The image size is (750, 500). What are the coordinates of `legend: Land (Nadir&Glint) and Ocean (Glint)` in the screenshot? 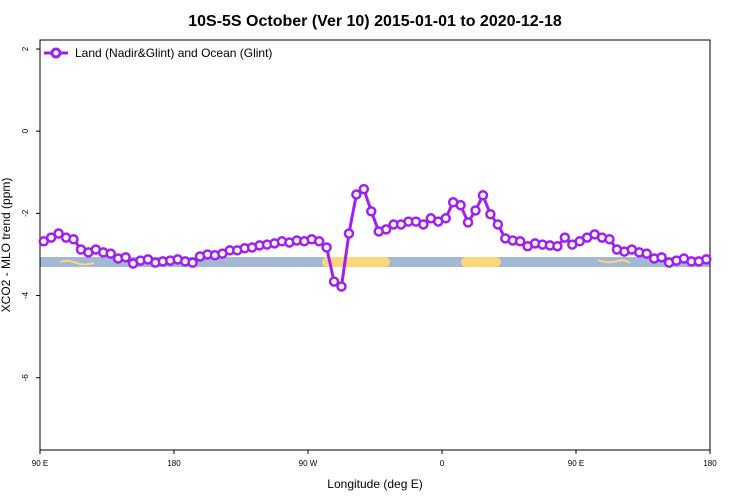 It's located at (158, 53).